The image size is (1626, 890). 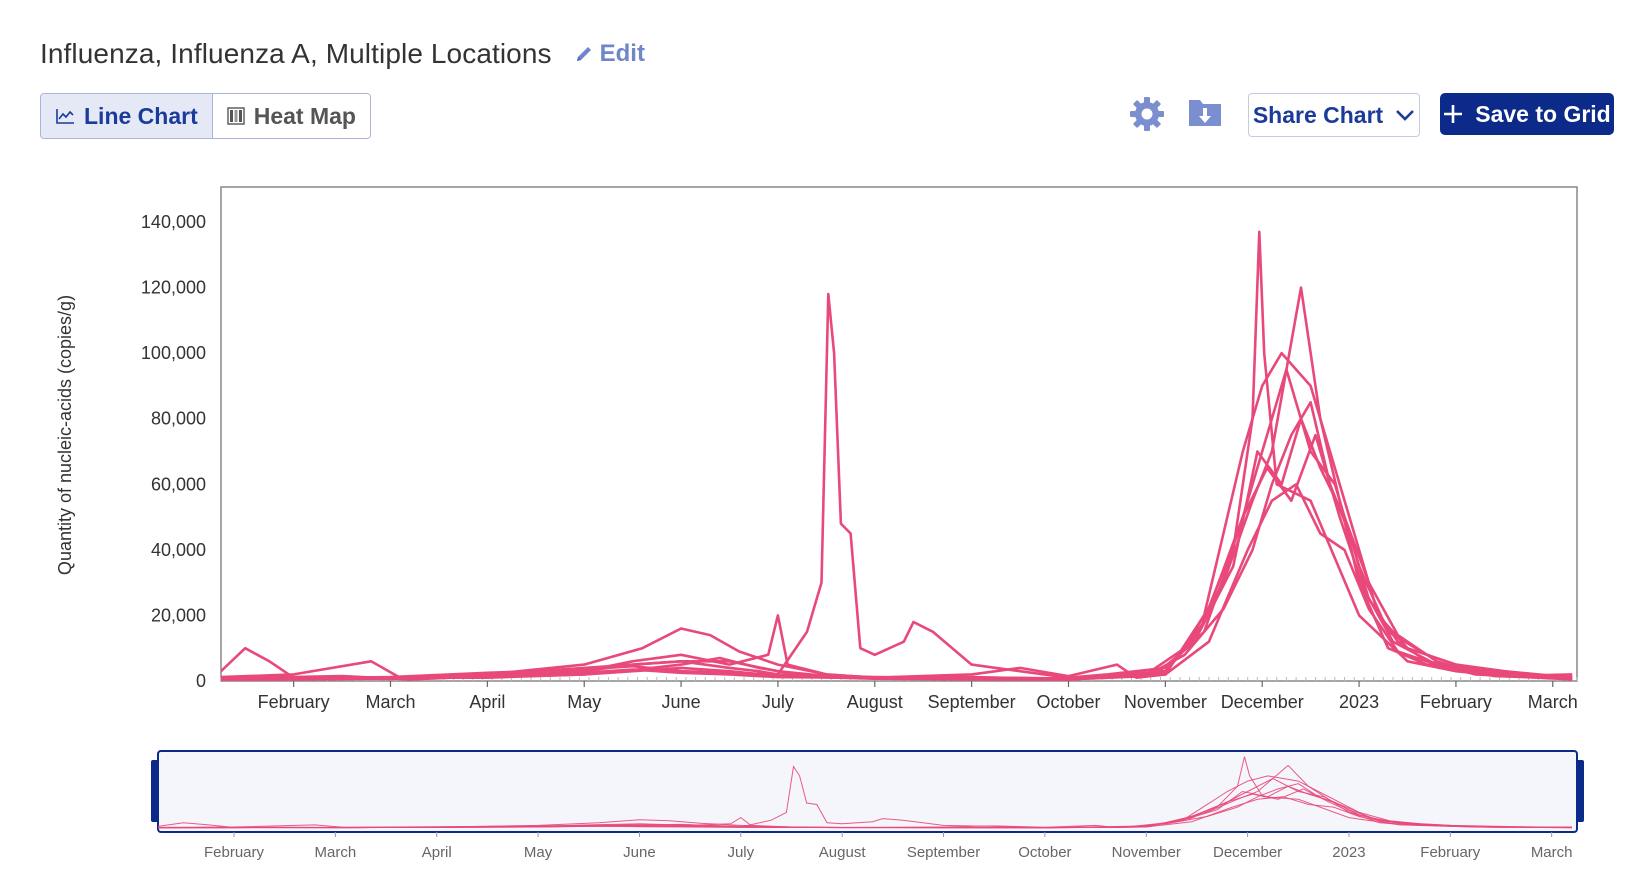 I want to click on y-axis-label: Quantity of nucleic-acids (copies/g), so click(x=65, y=435).